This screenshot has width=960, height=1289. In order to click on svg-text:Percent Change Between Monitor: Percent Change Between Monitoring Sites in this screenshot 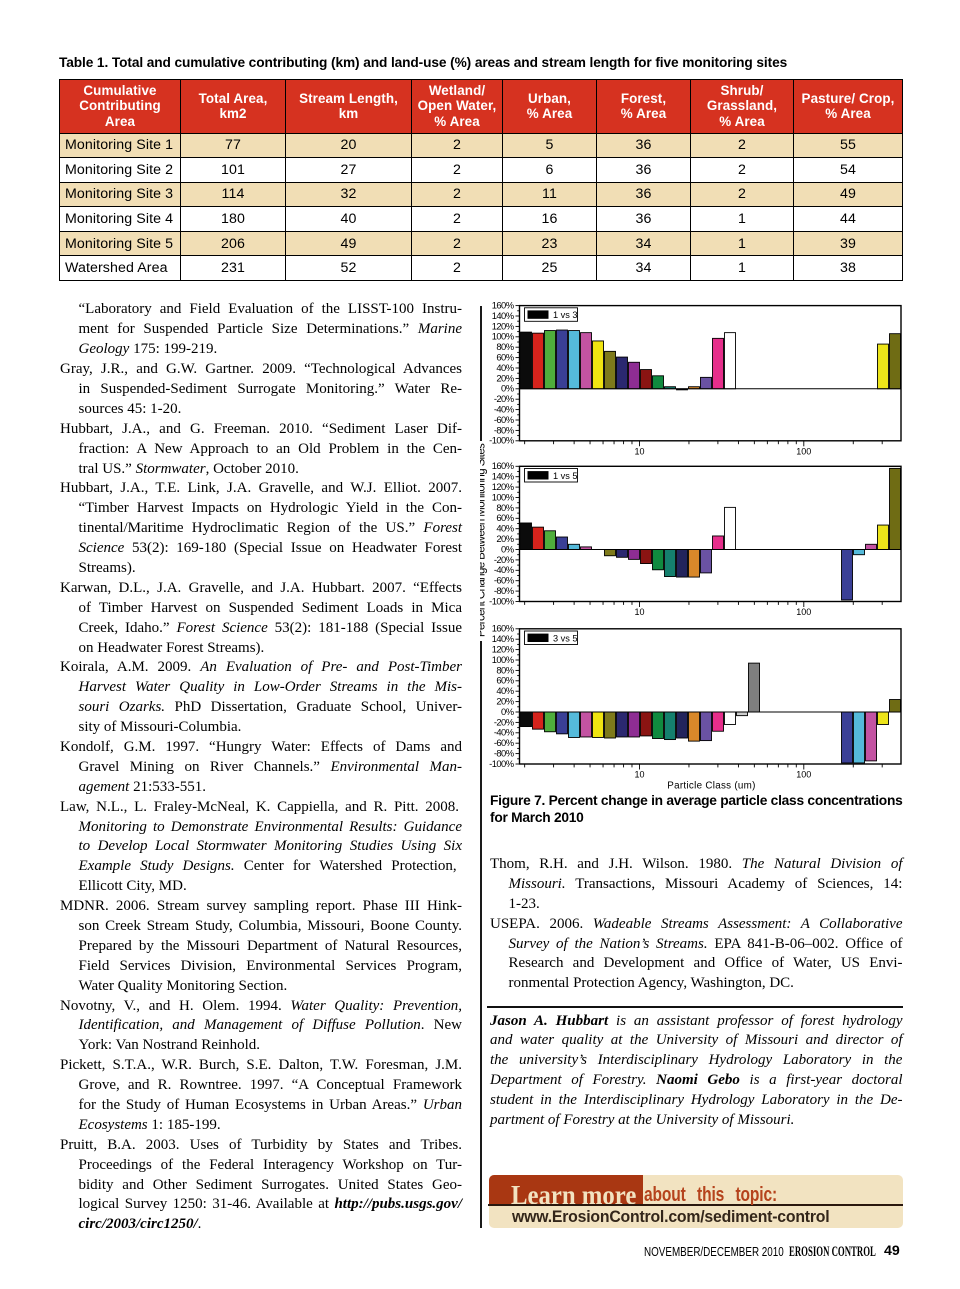, I will do `click(484, 540)`.